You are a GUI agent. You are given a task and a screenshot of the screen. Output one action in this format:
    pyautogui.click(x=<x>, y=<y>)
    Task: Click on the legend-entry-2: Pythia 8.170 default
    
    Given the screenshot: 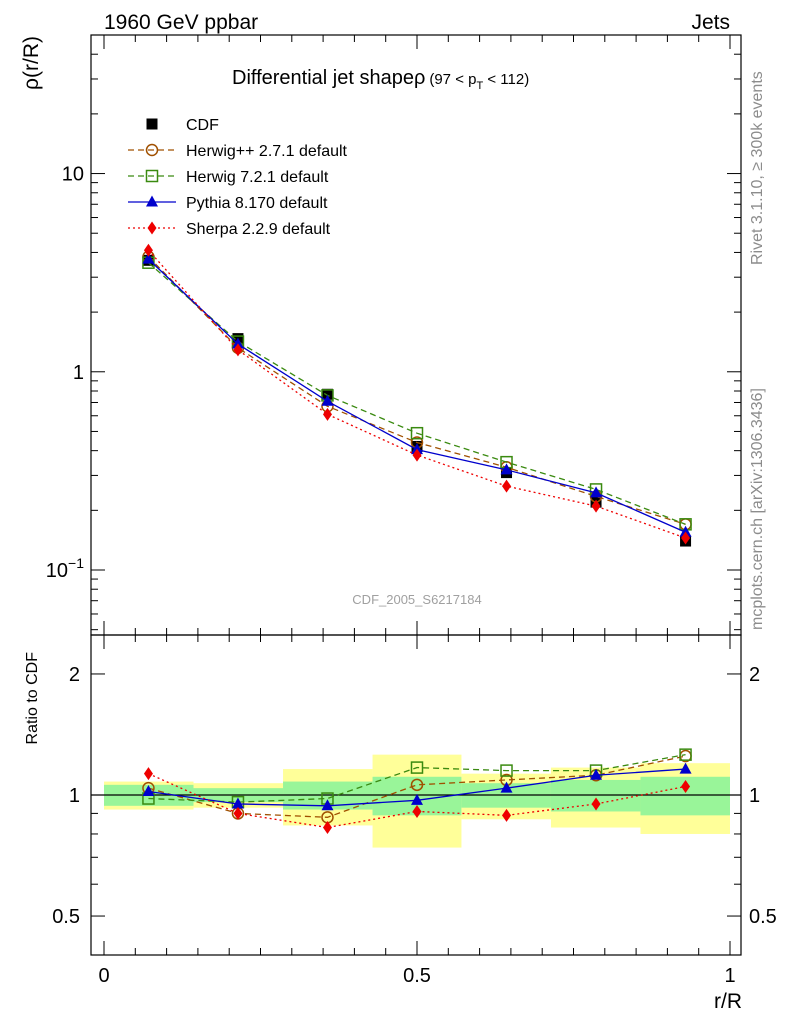 What is the action you would take?
    pyautogui.click(x=228, y=203)
    